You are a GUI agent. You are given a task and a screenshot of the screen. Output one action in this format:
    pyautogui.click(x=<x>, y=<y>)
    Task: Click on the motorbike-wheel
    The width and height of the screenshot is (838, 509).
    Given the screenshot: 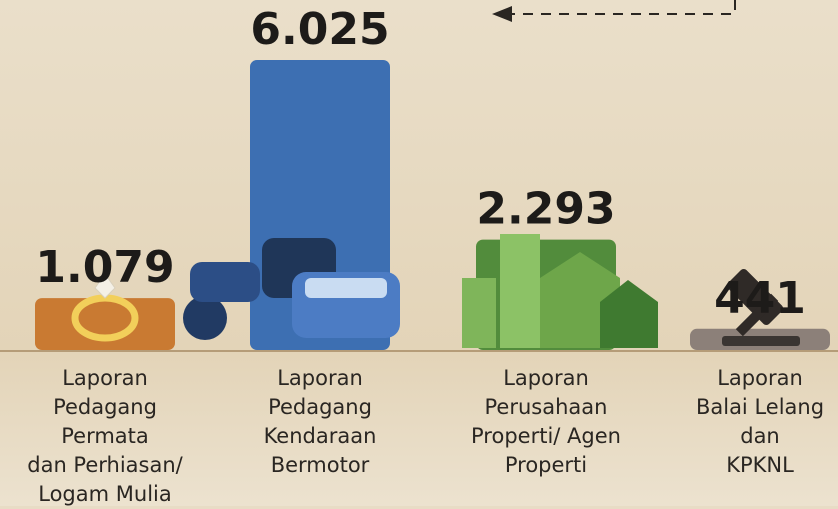 What is the action you would take?
    pyautogui.click(x=205, y=318)
    